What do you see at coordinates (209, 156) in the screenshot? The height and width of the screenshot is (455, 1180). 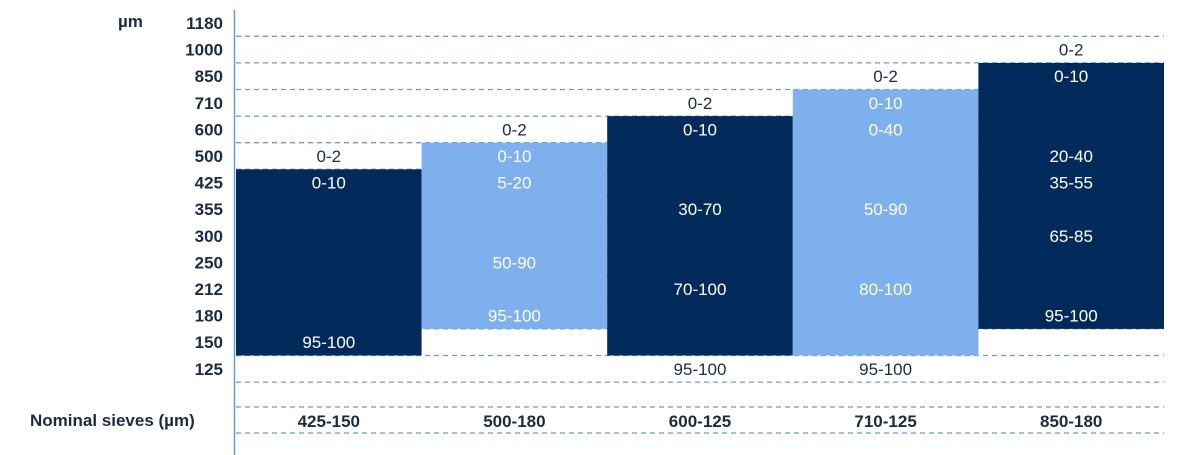 I see `sieve-size-label: 500` at bounding box center [209, 156].